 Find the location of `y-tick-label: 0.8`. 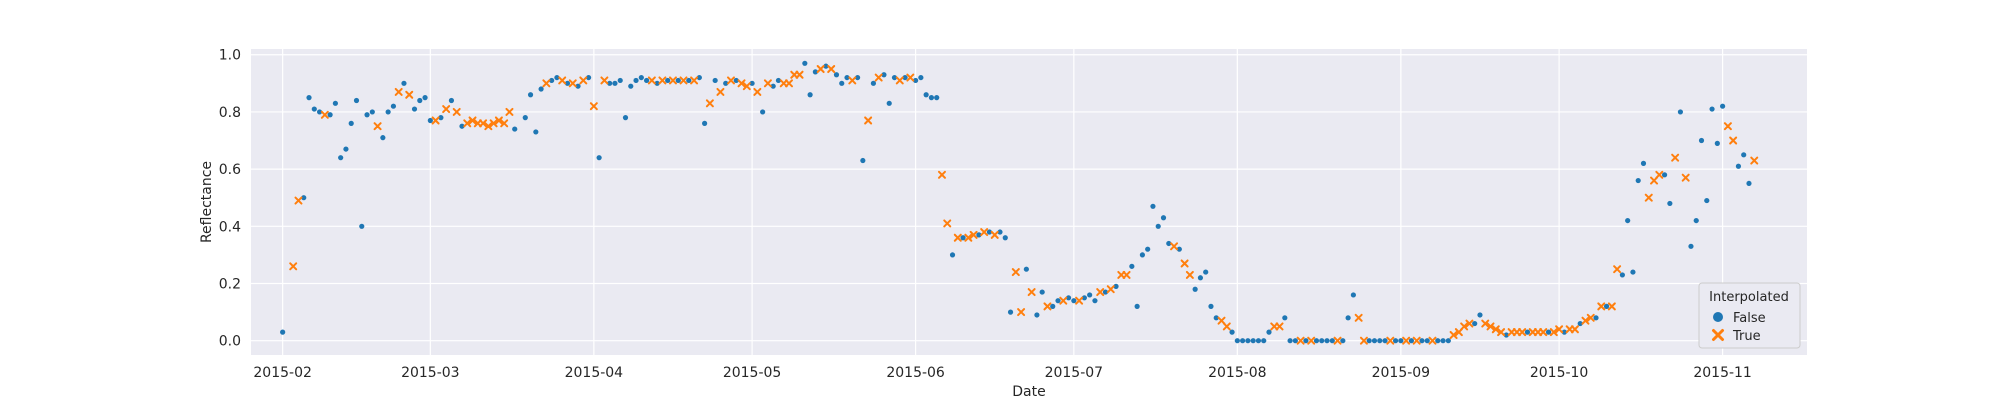

y-tick-label: 0.8 is located at coordinates (230, 113).